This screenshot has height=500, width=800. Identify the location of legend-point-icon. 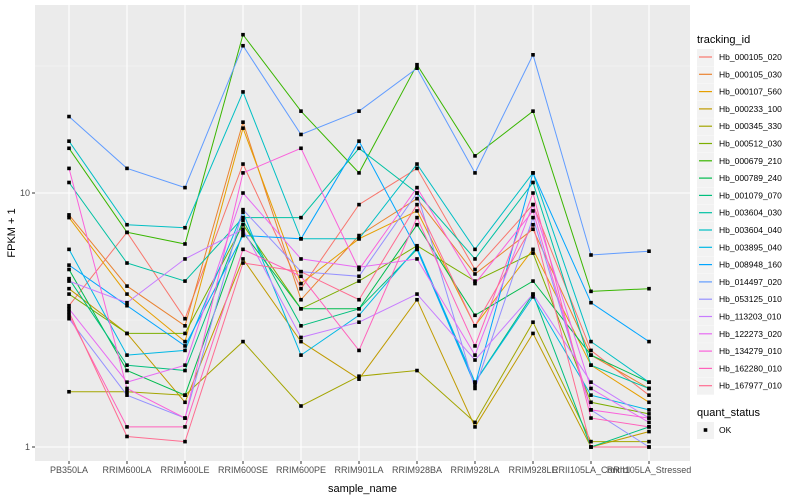
(705, 430).